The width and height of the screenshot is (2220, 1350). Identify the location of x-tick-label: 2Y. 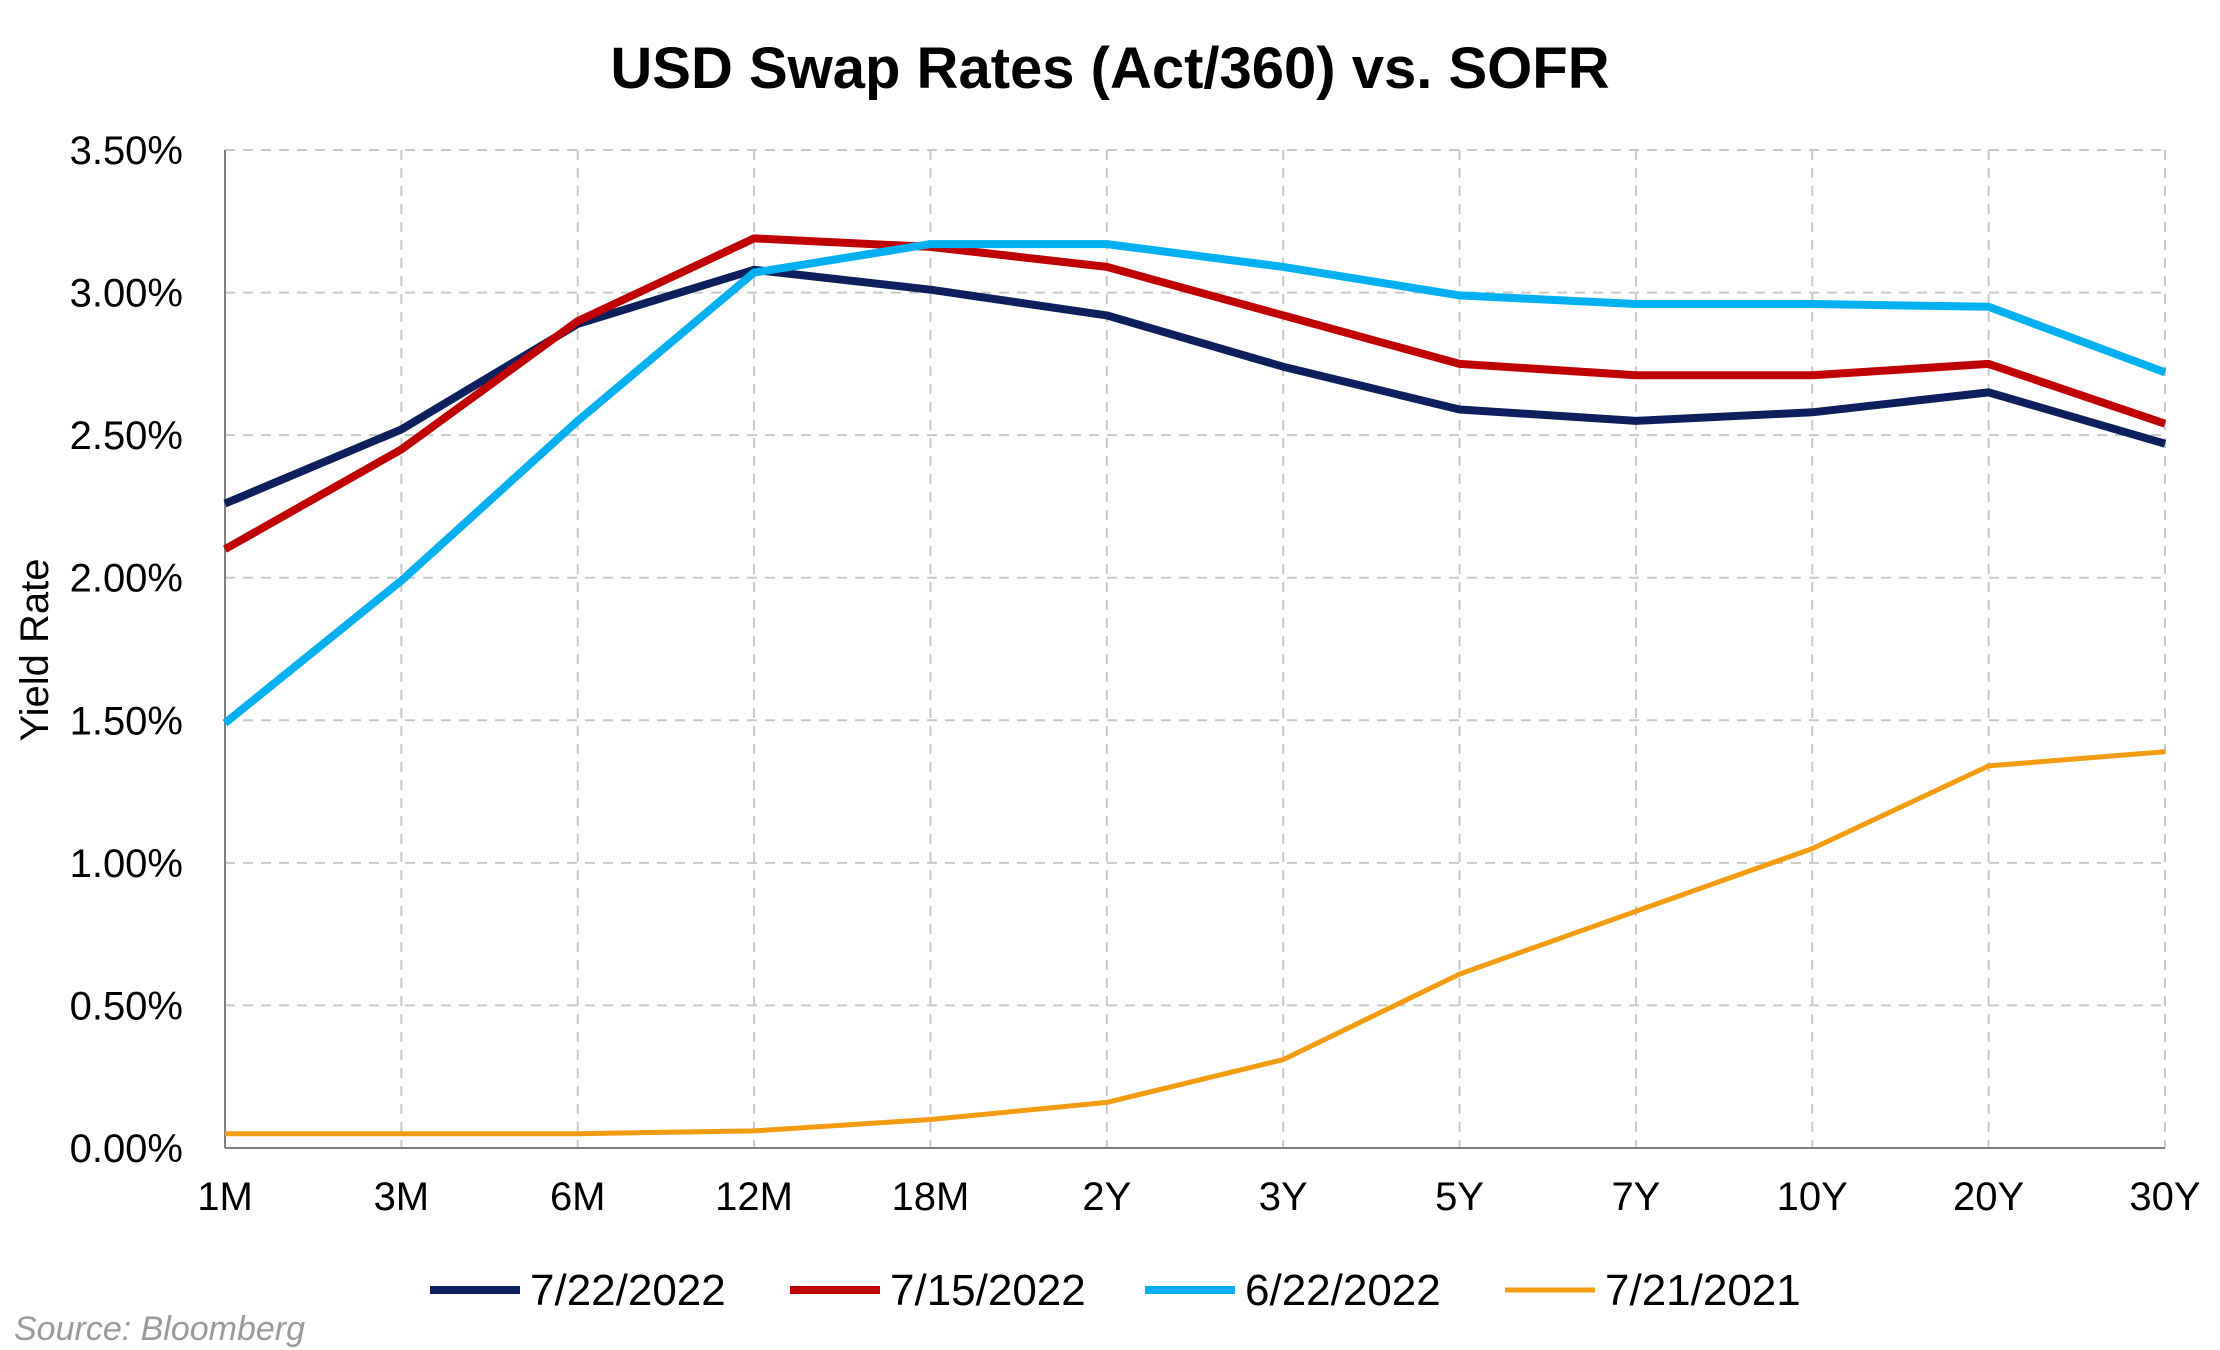
(1106, 1197).